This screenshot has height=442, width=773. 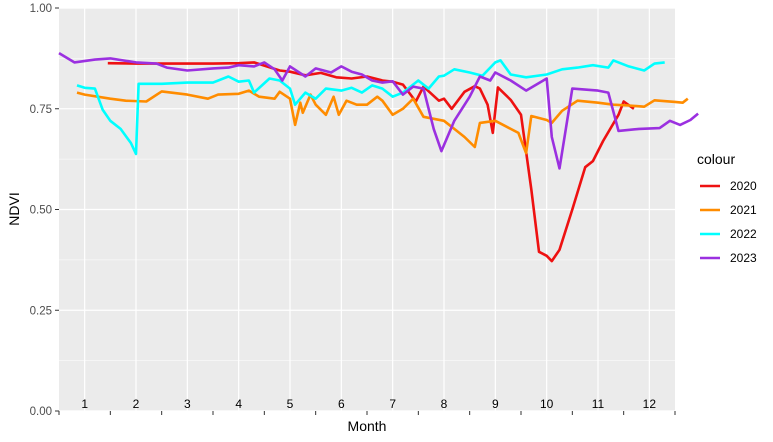 I want to click on legend: colour 2020 2021 2022 2023, so click(x=727, y=208).